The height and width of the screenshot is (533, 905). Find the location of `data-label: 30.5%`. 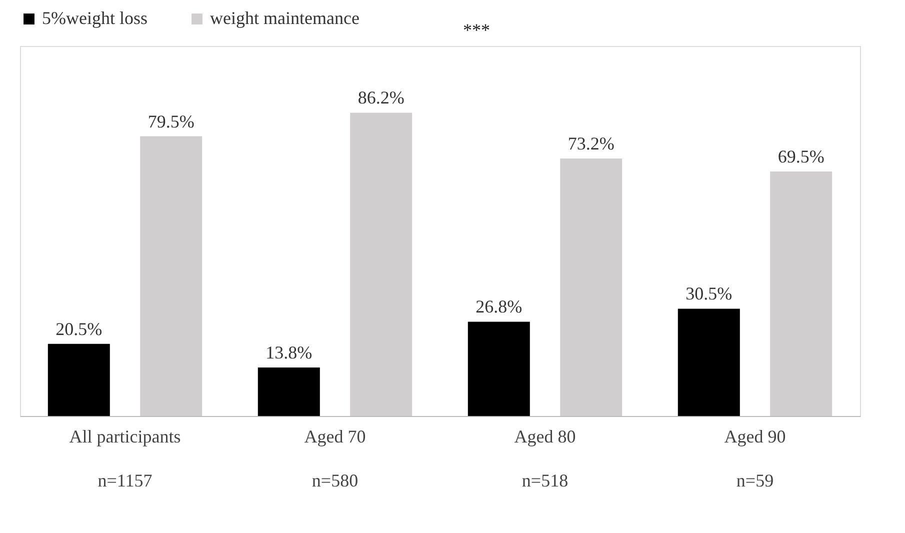

data-label: 30.5% is located at coordinates (709, 294).